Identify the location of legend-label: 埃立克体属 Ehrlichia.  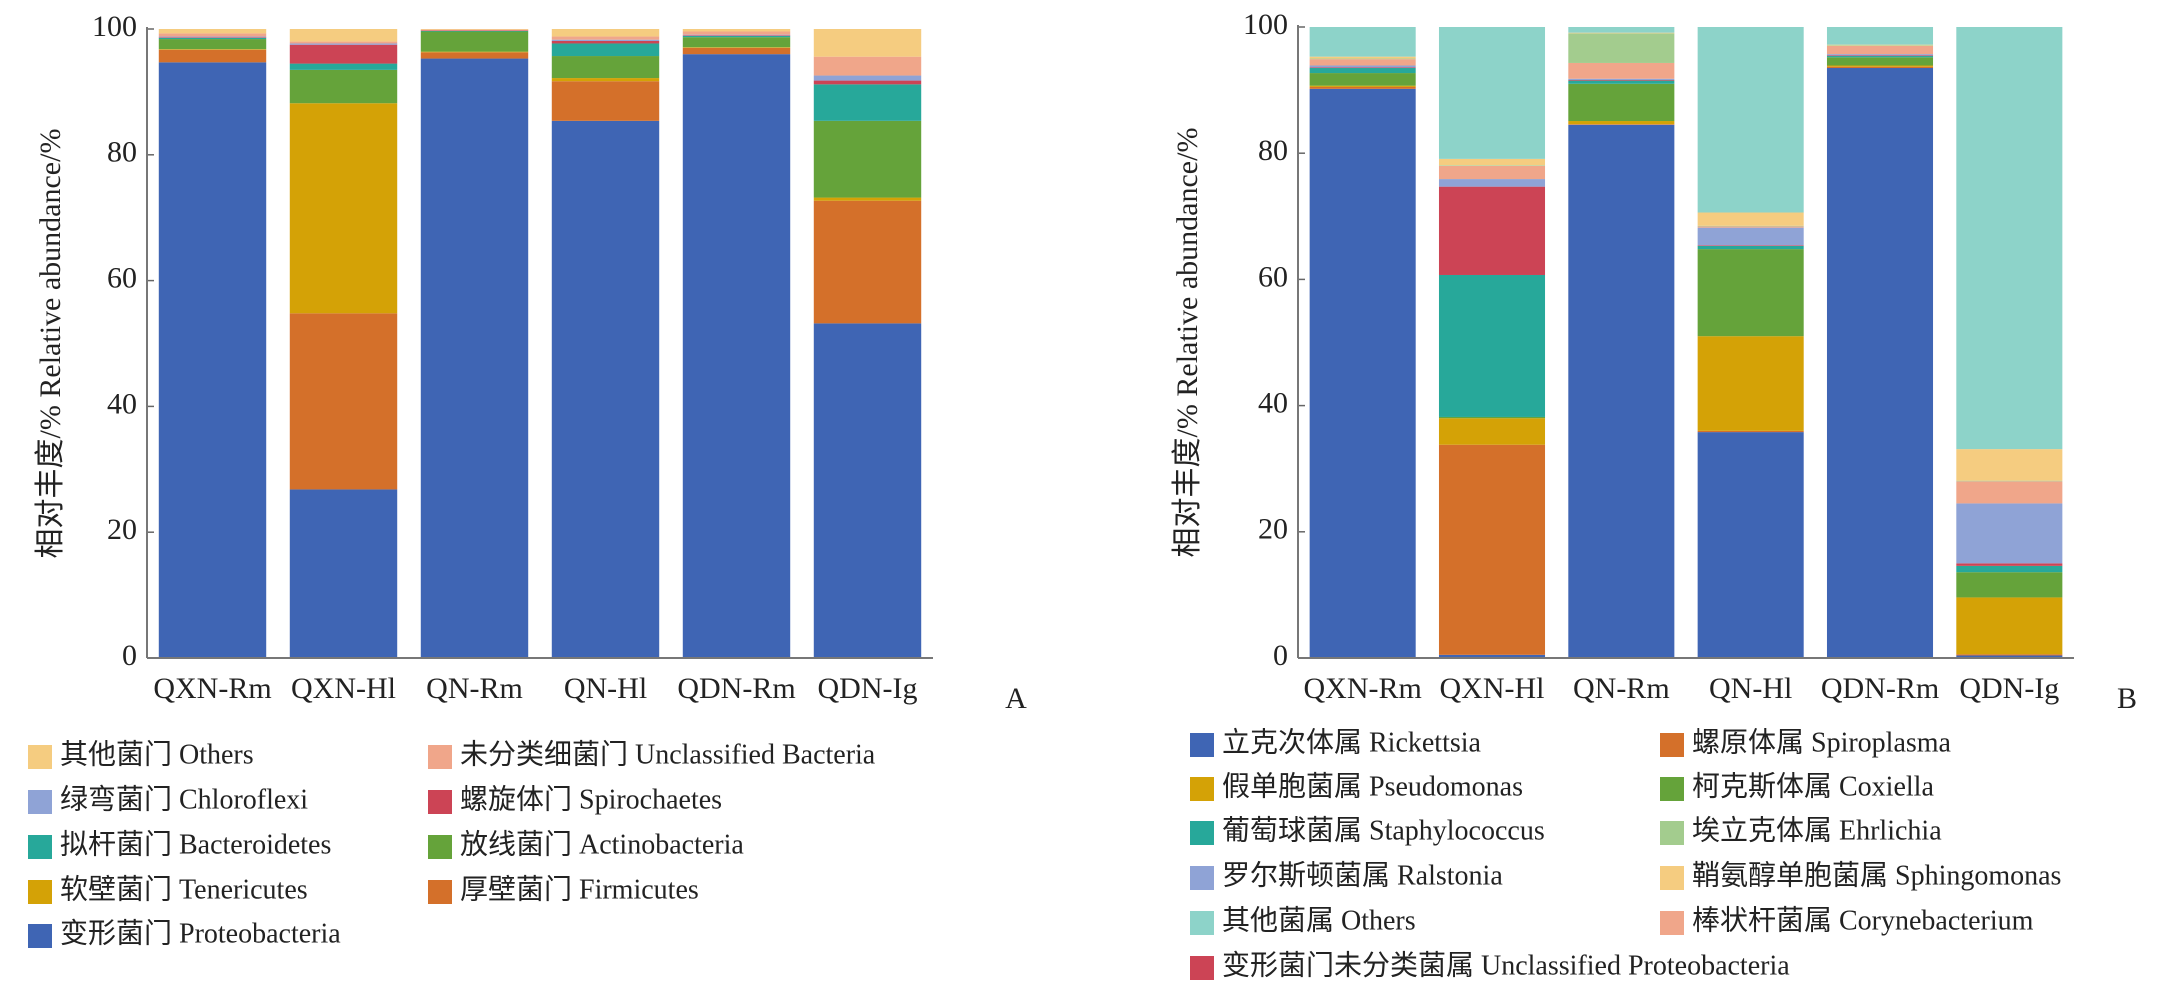
(1817, 830).